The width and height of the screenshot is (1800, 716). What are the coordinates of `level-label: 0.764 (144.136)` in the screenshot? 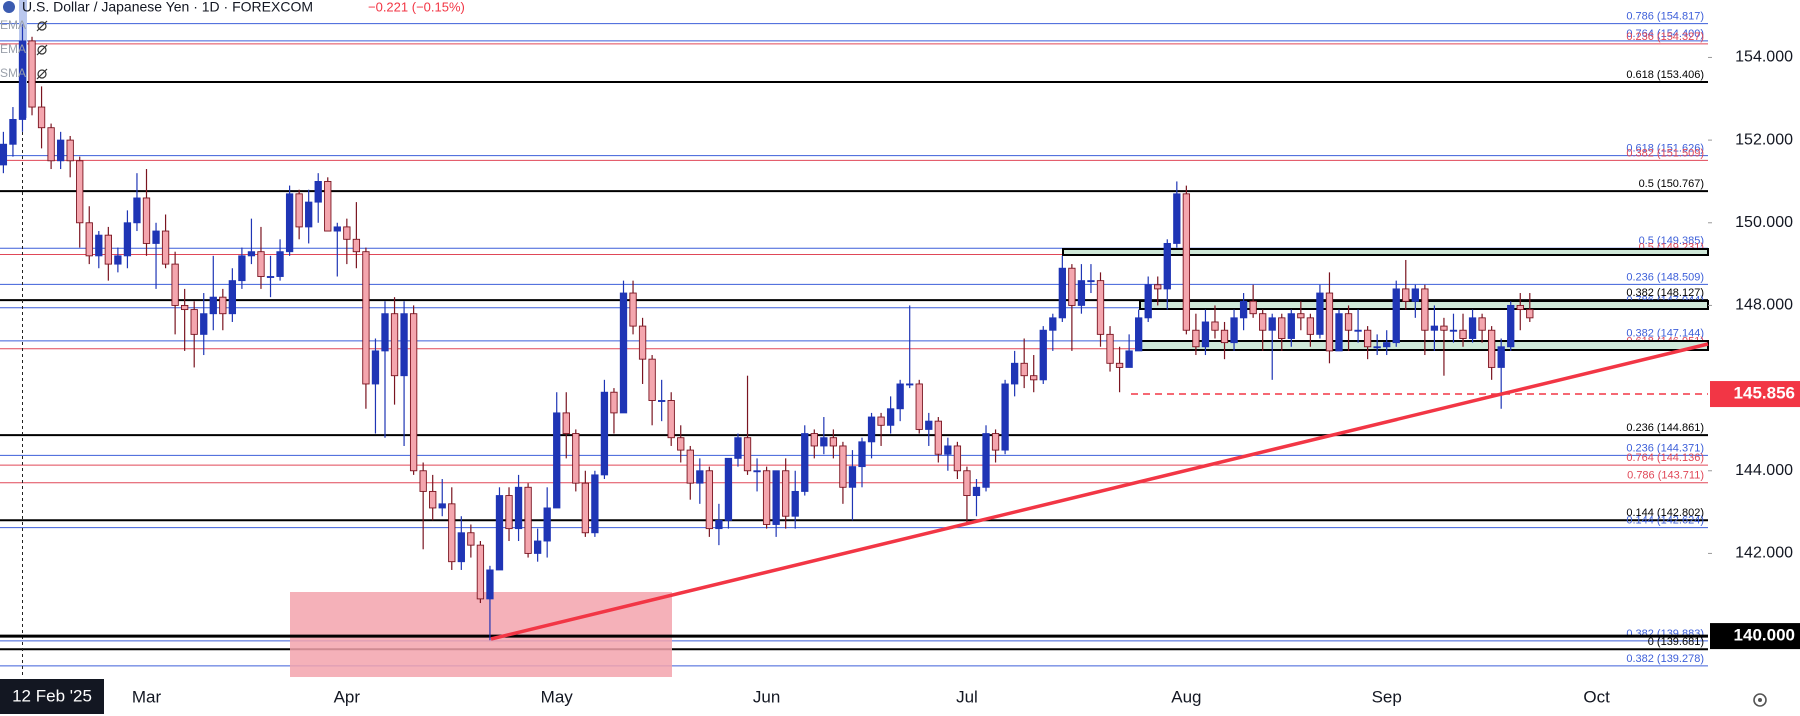 It's located at (1665, 458).